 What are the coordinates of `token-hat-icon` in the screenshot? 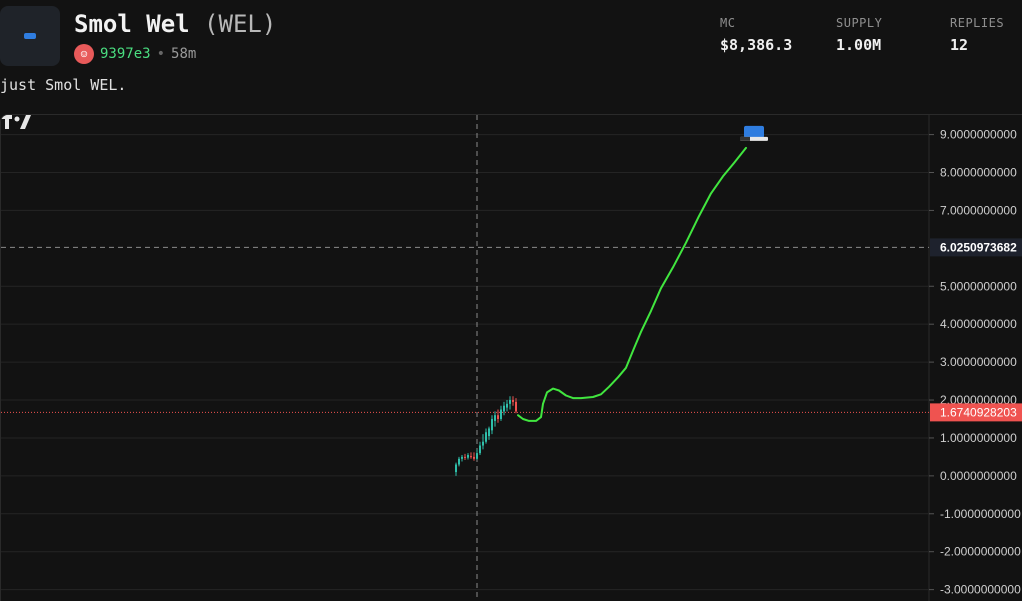 It's located at (30, 36).